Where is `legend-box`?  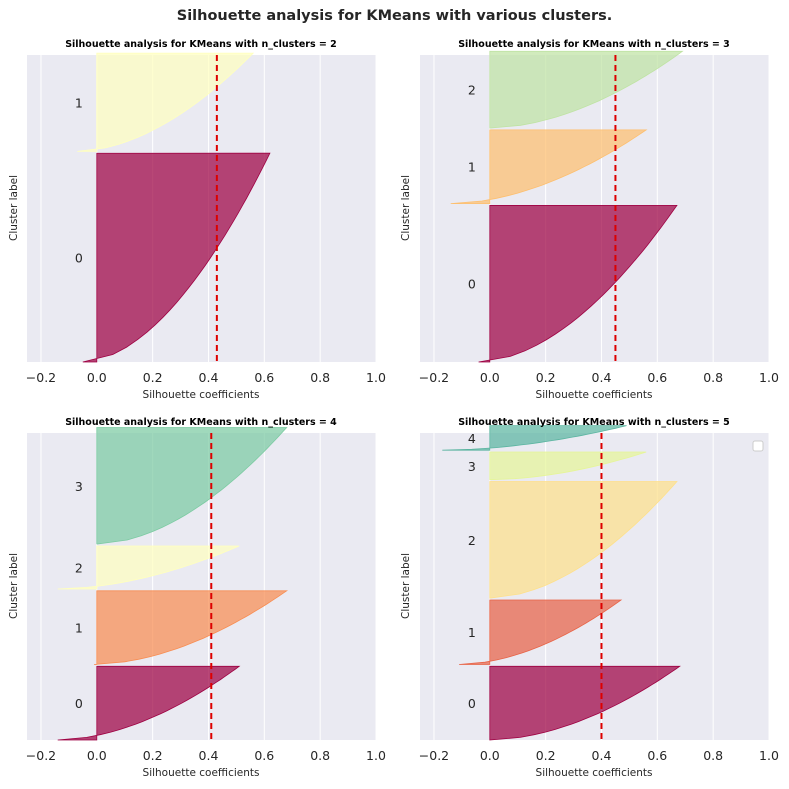
legend-box is located at coordinates (758, 446).